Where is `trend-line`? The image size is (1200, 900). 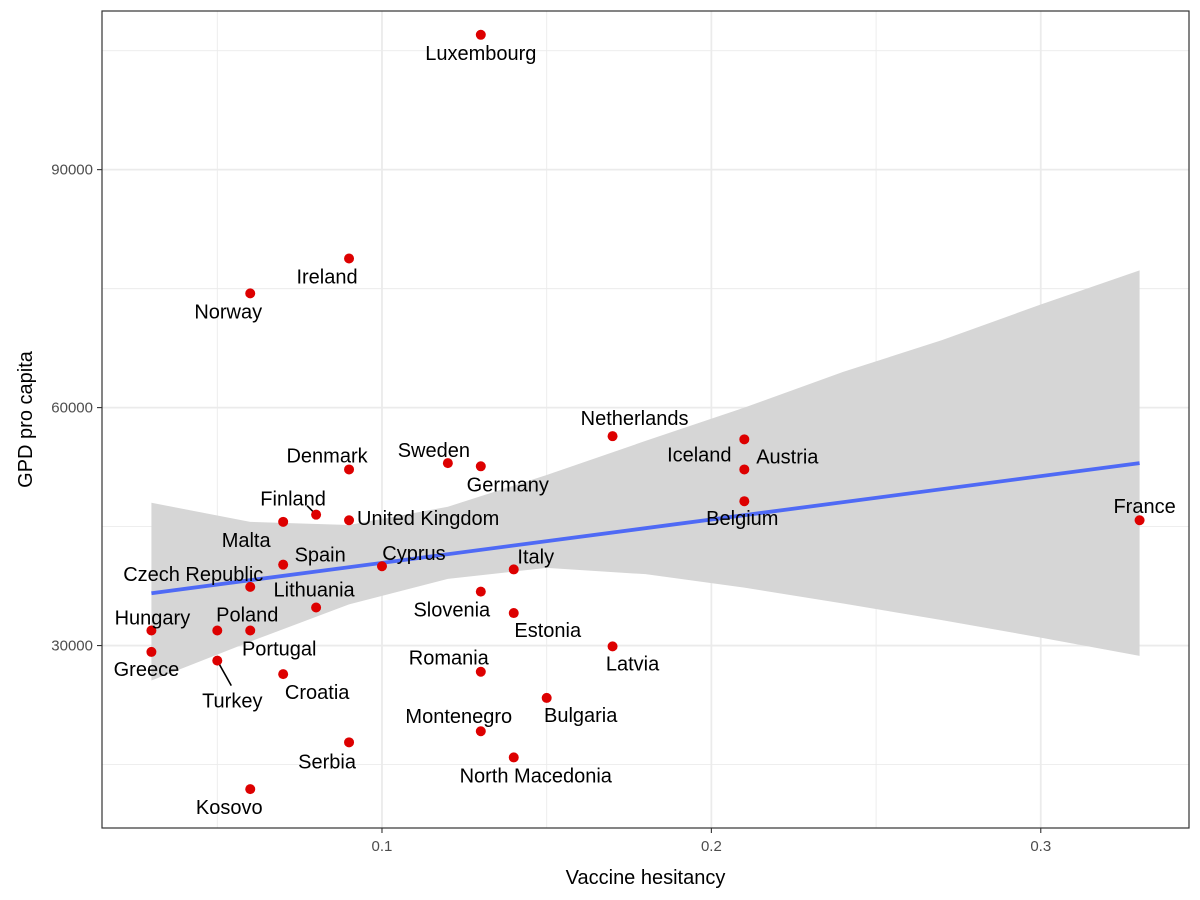
trend-line is located at coordinates (645, 528).